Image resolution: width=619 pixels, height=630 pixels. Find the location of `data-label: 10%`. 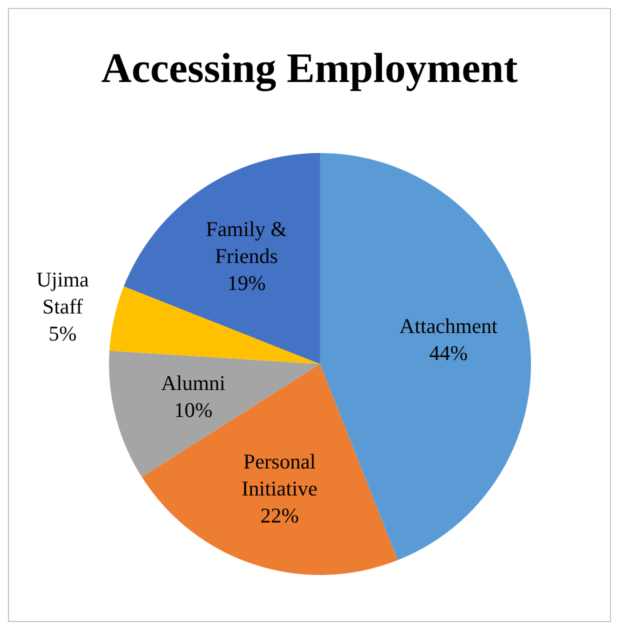

data-label: 10% is located at coordinates (193, 410).